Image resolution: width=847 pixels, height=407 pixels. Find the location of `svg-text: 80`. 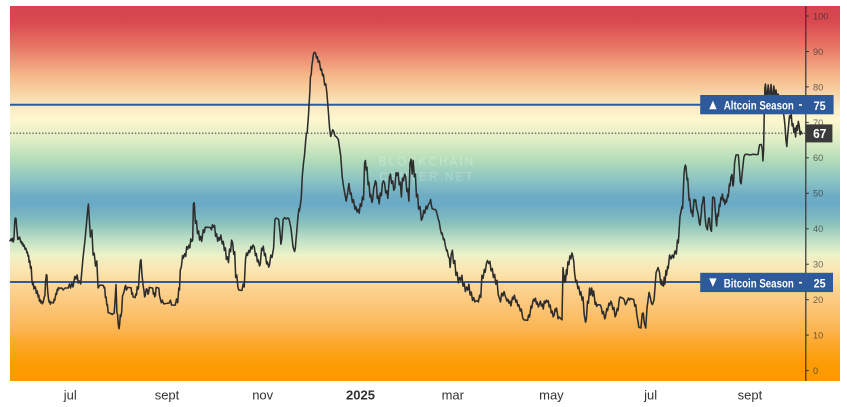

svg-text: 80 is located at coordinates (818, 87).